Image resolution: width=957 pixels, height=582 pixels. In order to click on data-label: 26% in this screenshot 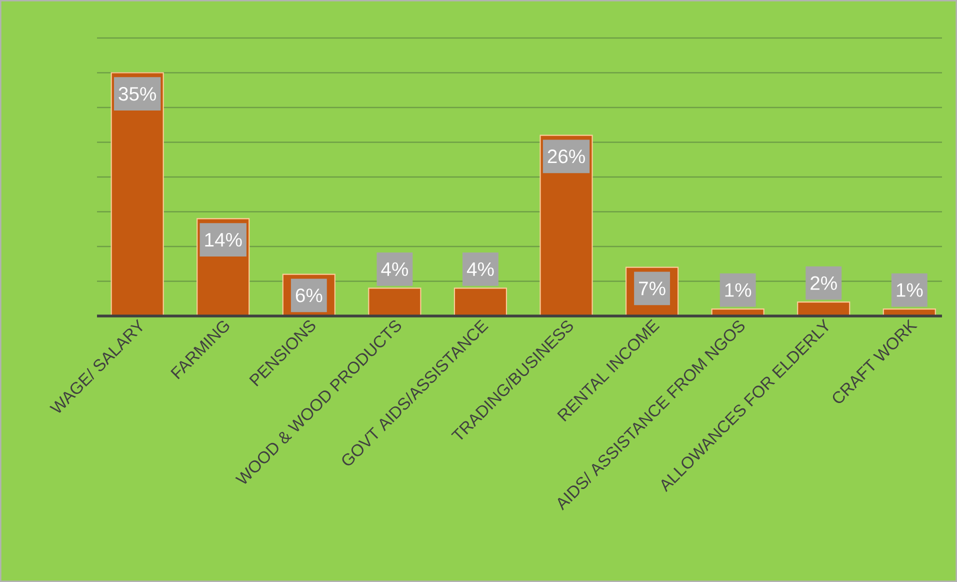, I will do `click(566, 157)`.